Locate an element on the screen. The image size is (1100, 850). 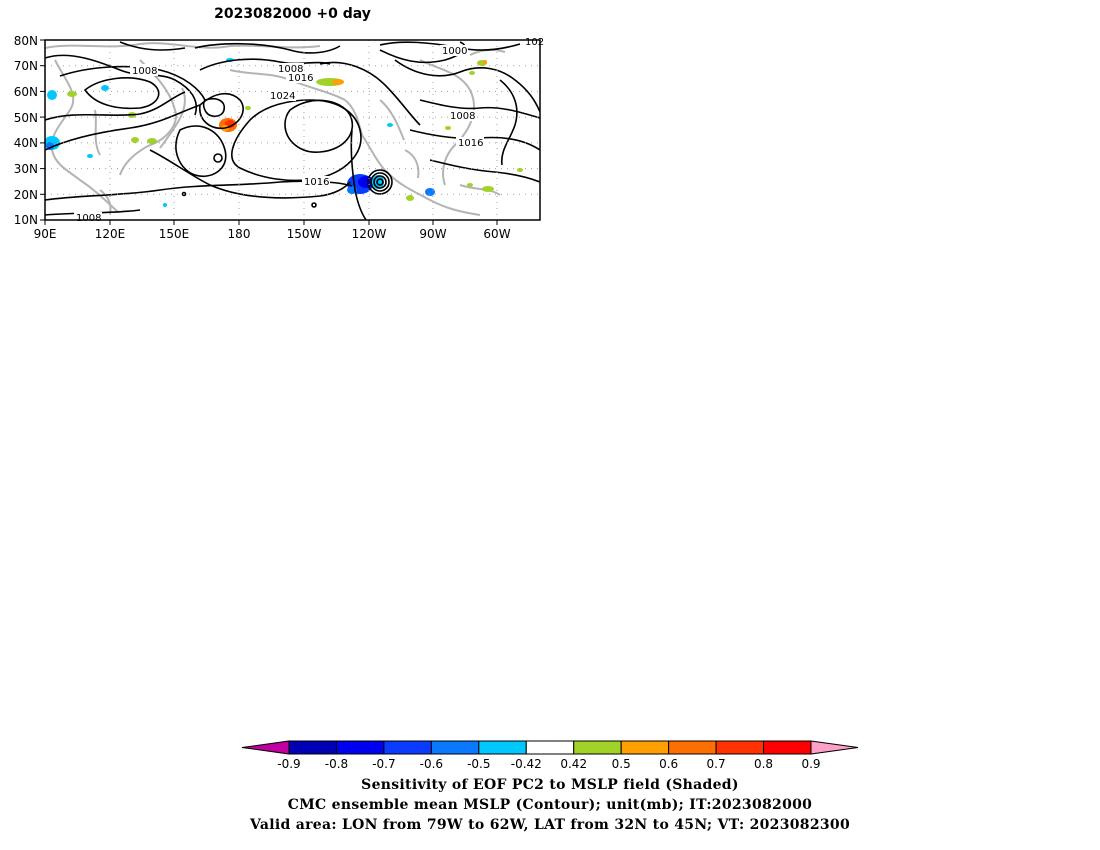
map-title: 2023082000 +0 day is located at coordinates (292, 14).